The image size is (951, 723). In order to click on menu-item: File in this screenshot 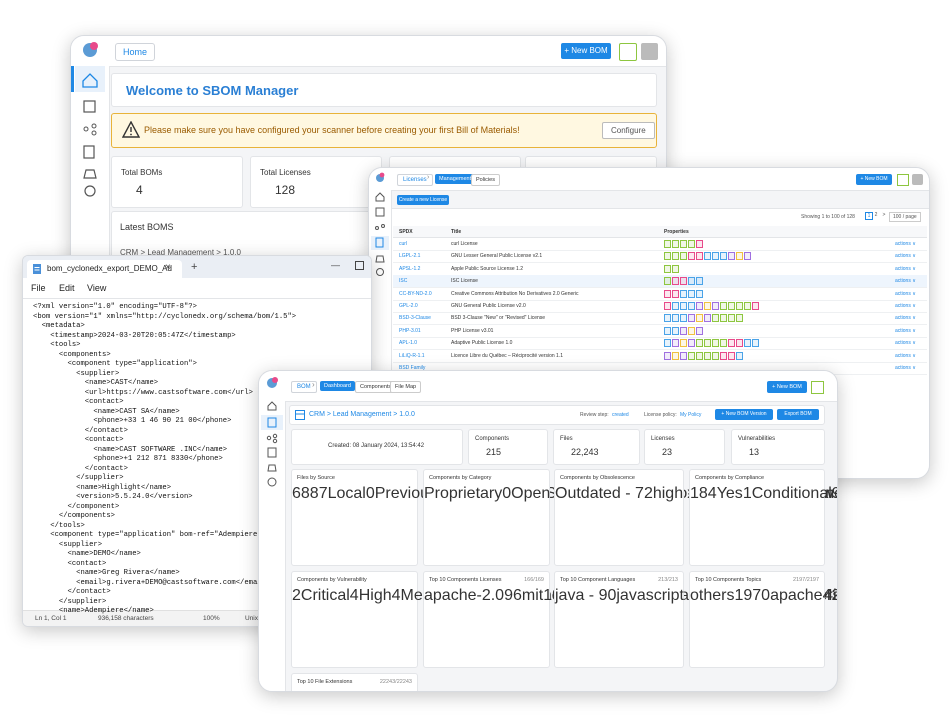, I will do `click(38, 288)`.